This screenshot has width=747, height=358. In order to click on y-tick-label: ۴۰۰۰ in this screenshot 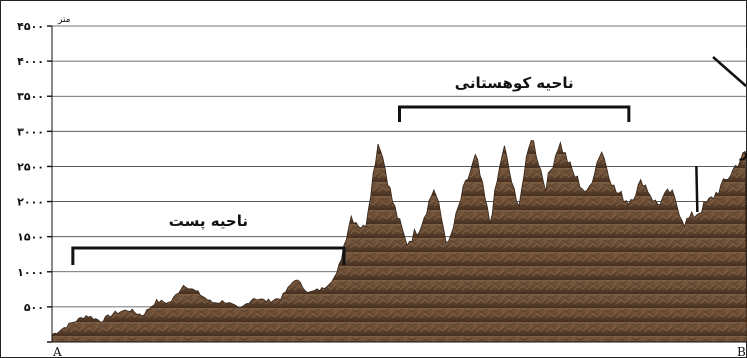, I will do `click(30, 61)`.